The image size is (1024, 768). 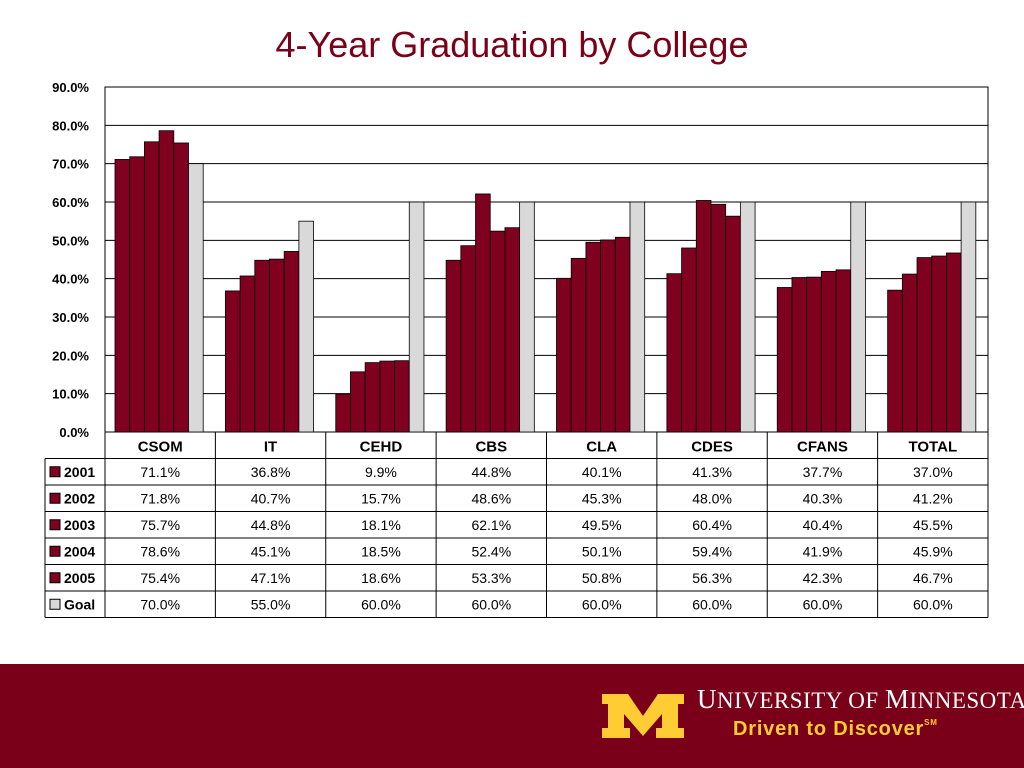 I want to click on data-label: 60.4%, so click(x=712, y=525).